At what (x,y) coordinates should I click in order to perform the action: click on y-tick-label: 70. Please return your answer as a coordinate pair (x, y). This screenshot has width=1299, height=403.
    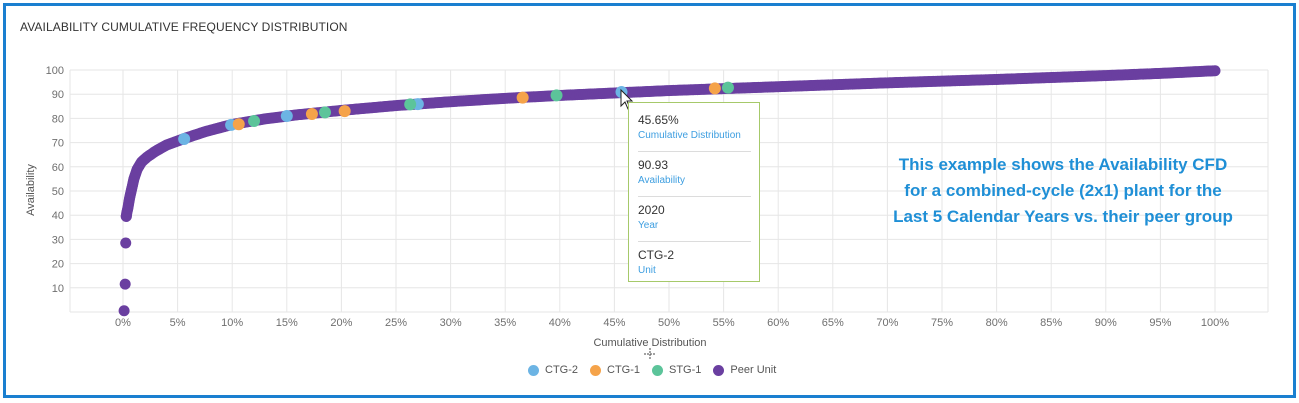
    Looking at the image, I should click on (58, 144).